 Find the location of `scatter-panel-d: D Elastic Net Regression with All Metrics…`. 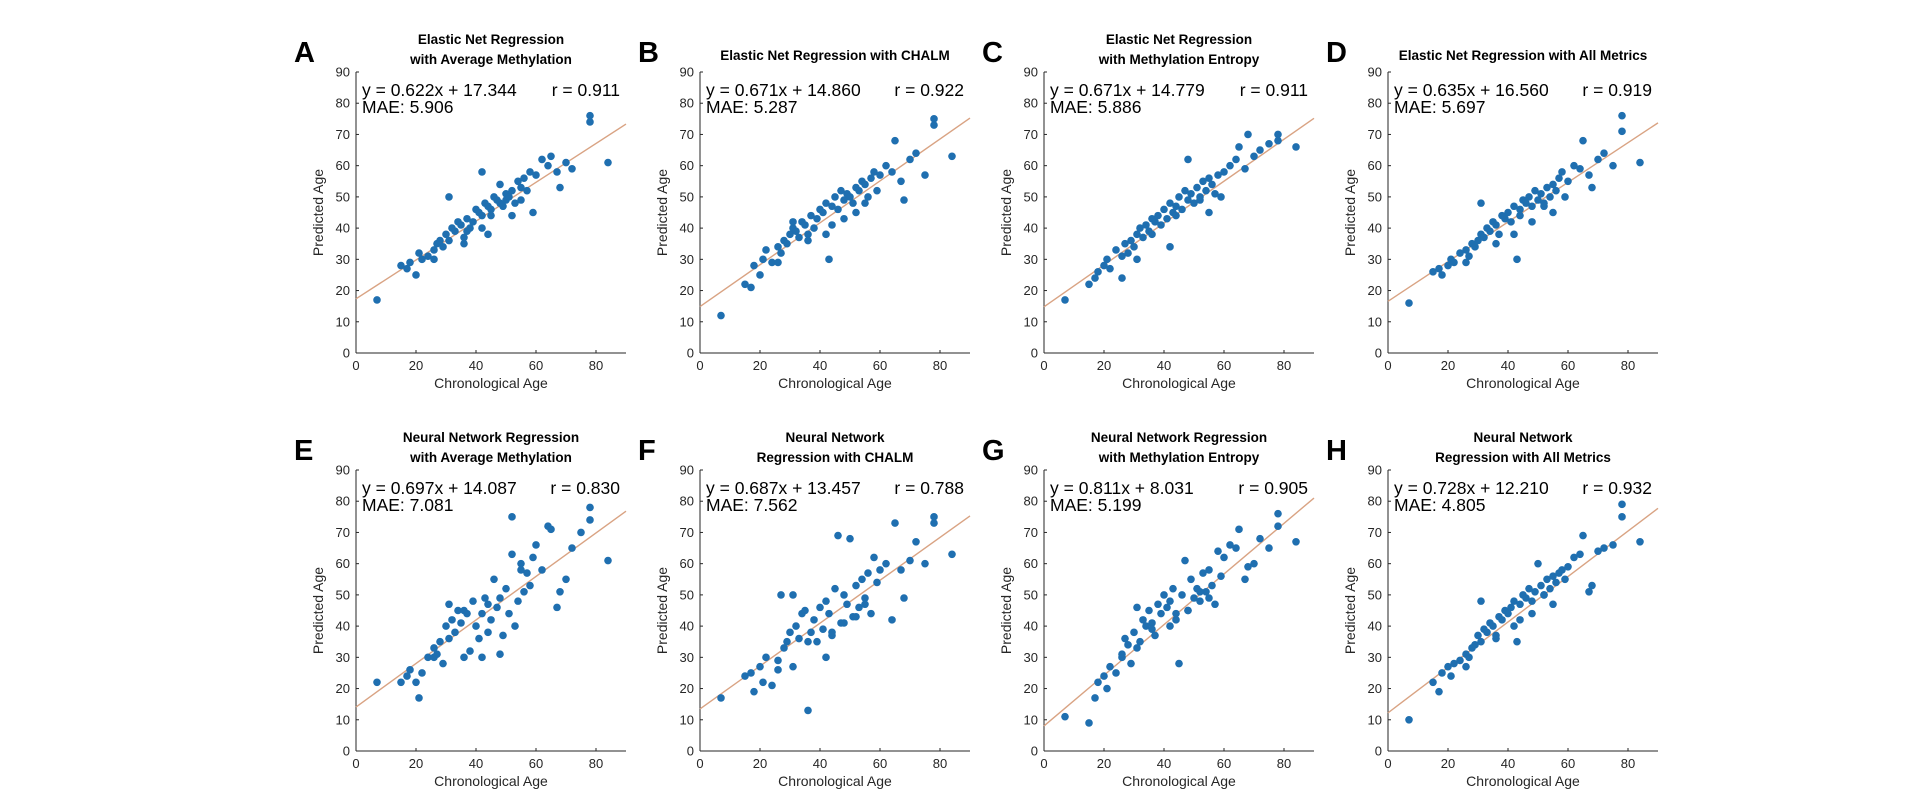

scatter-panel-d: D Elastic Net Regression with All Metrics… is located at coordinates (1492, 214).